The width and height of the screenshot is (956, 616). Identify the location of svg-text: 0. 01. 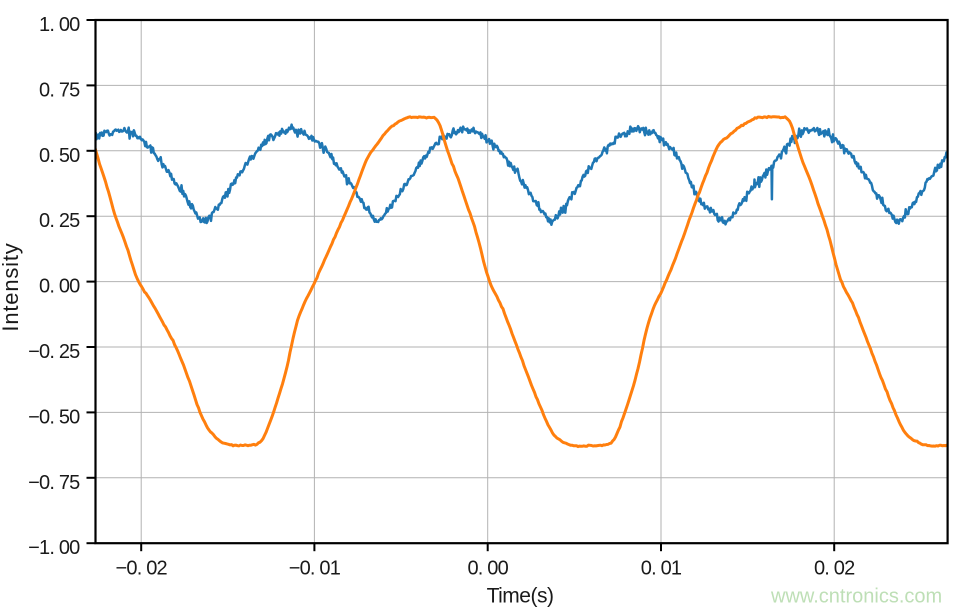
(661, 568).